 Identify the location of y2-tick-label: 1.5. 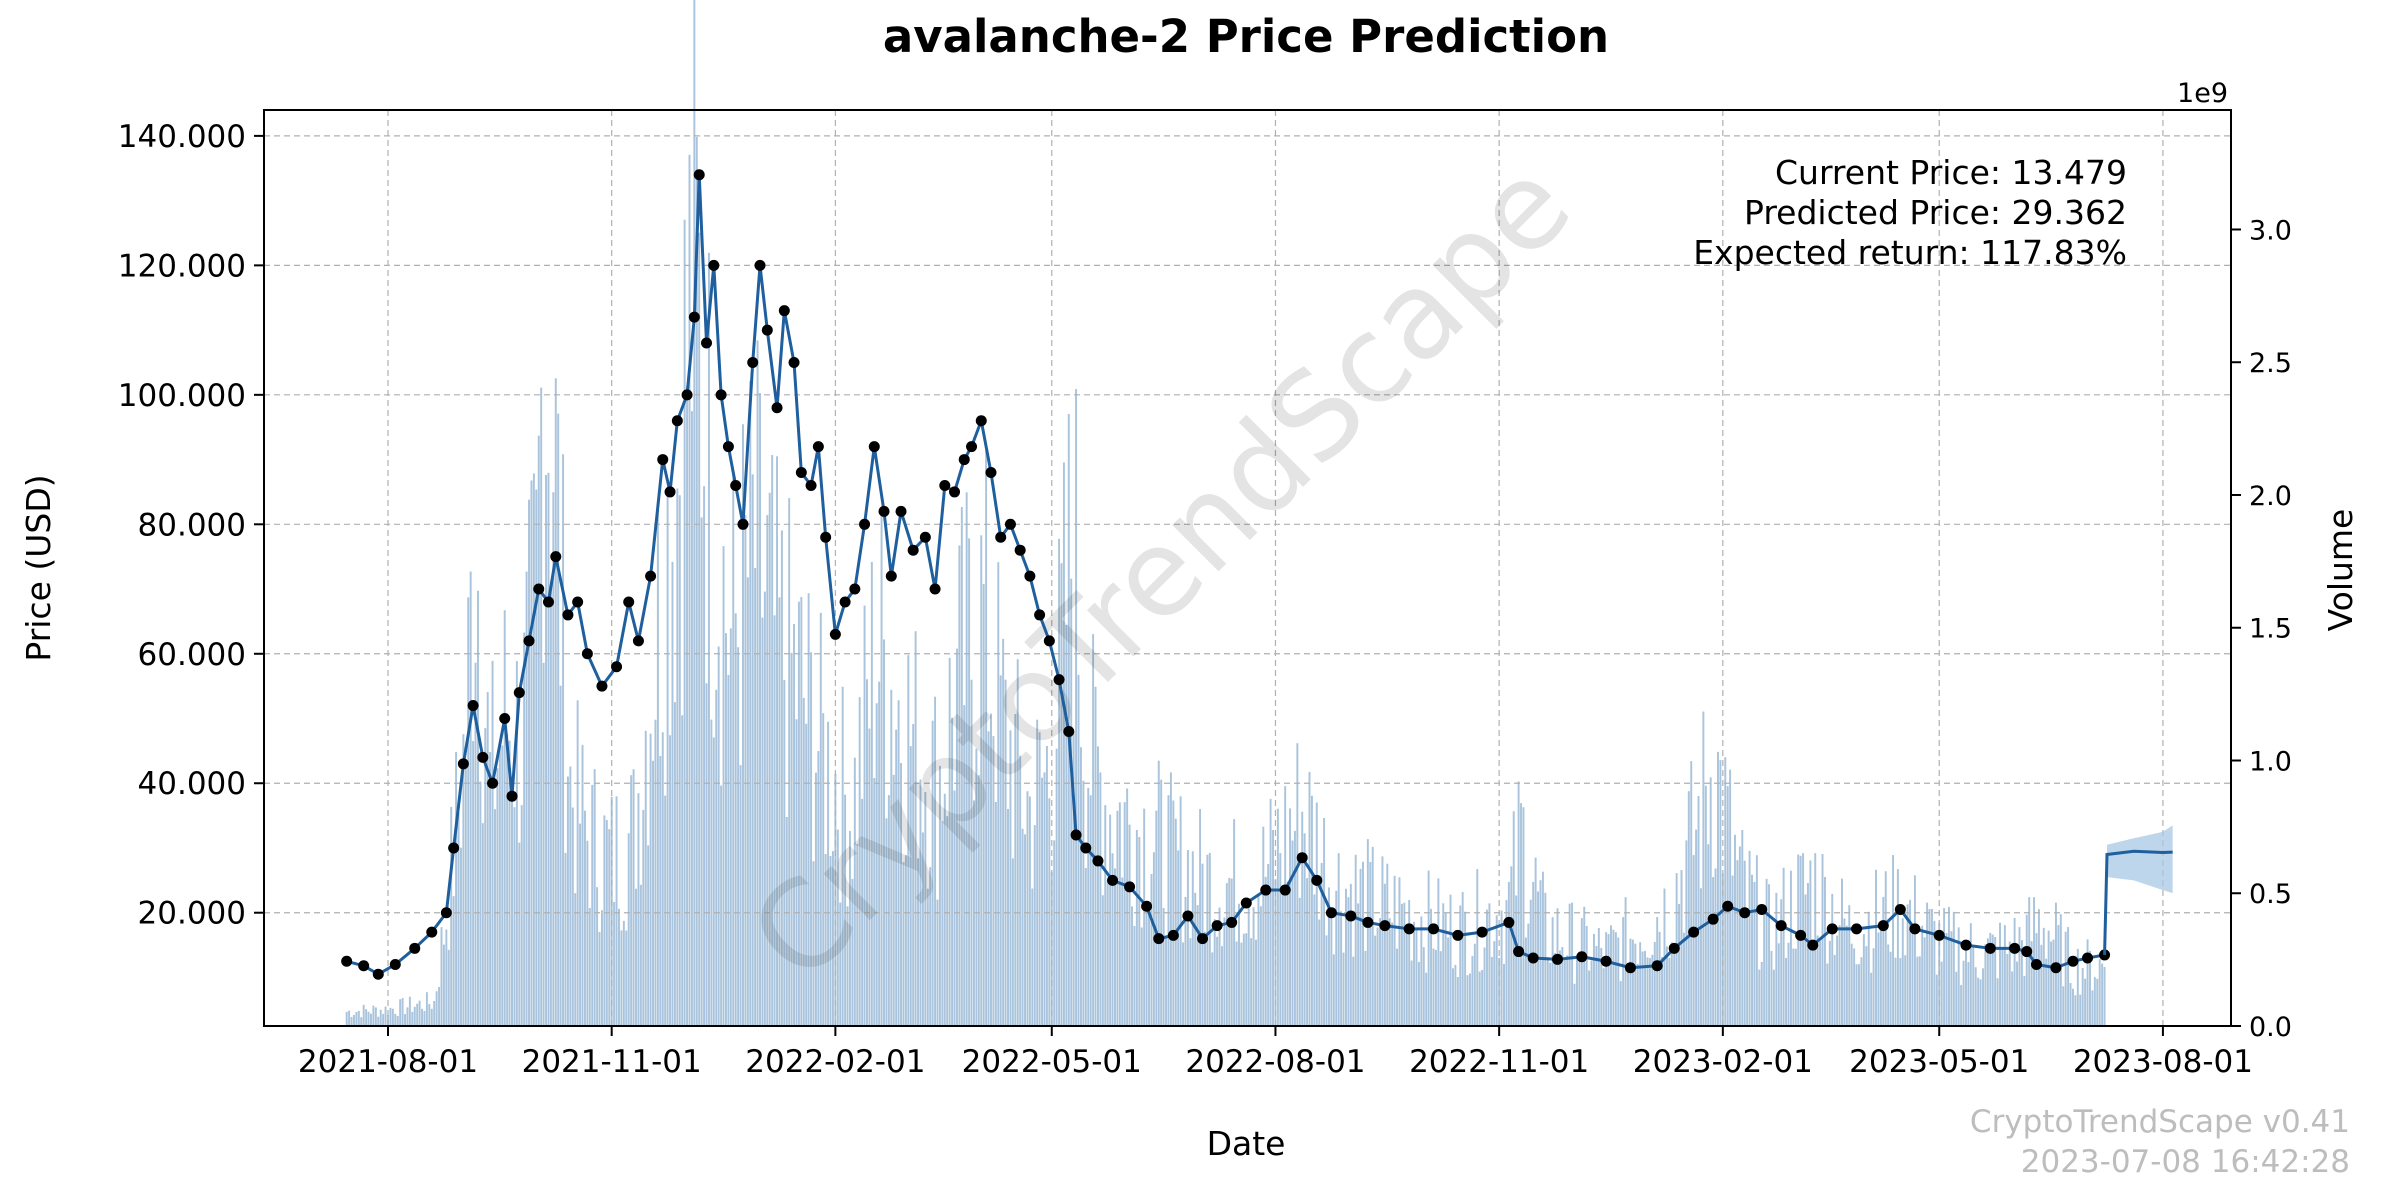
(2270, 629).